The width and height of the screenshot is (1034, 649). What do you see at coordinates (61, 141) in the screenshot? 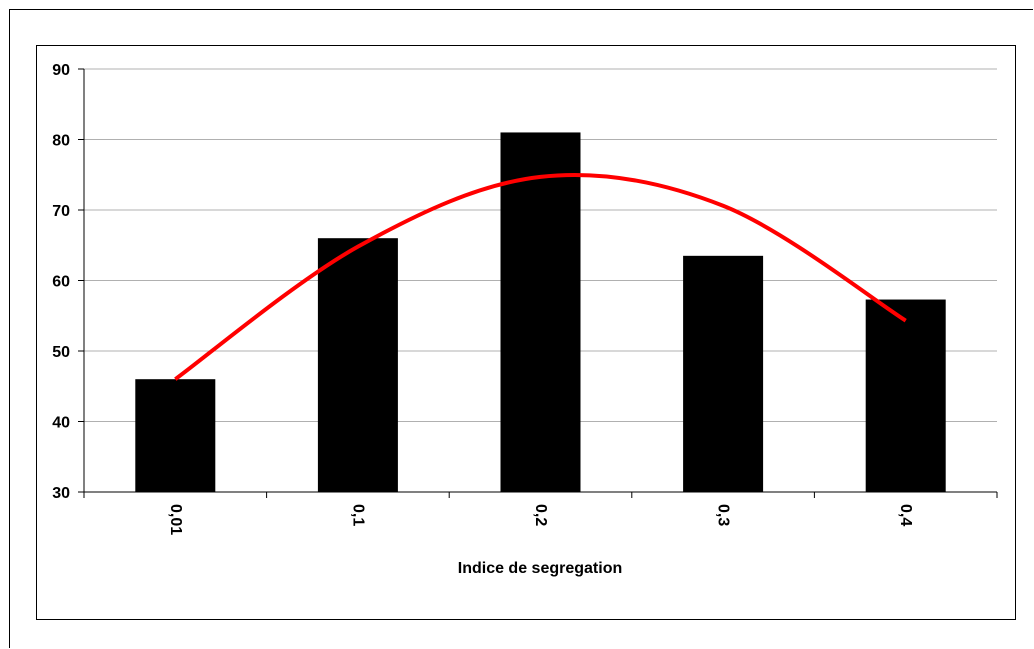
I see `y-tick-label: 80` at bounding box center [61, 141].